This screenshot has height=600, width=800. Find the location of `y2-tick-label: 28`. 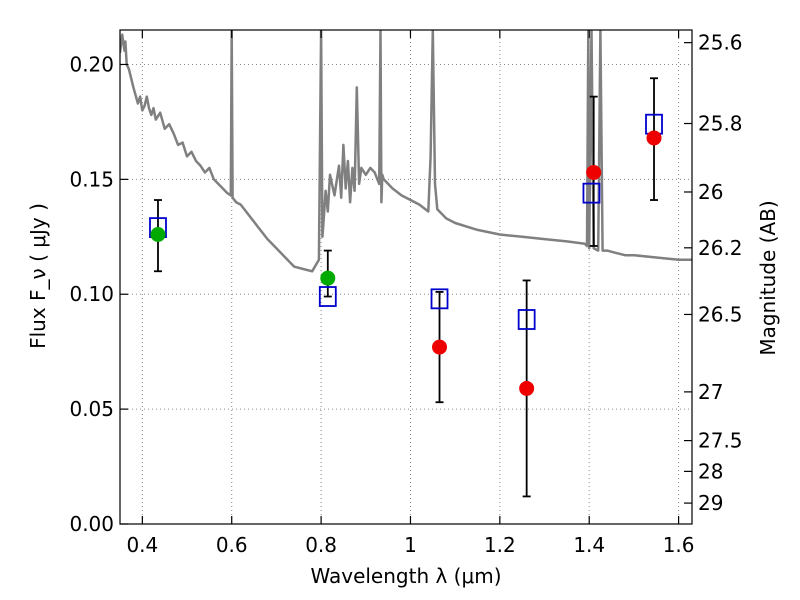

y2-tick-label: 28 is located at coordinates (710, 471).